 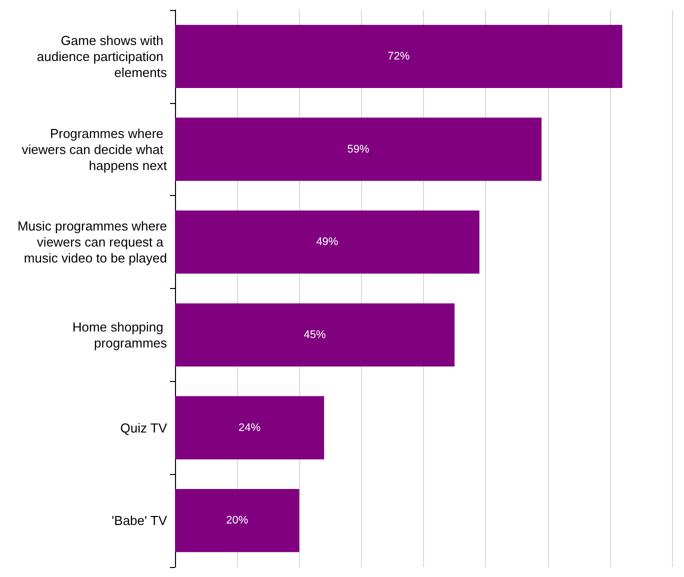 I want to click on y-tick-label: 'Babe' TV, so click(x=140, y=520).